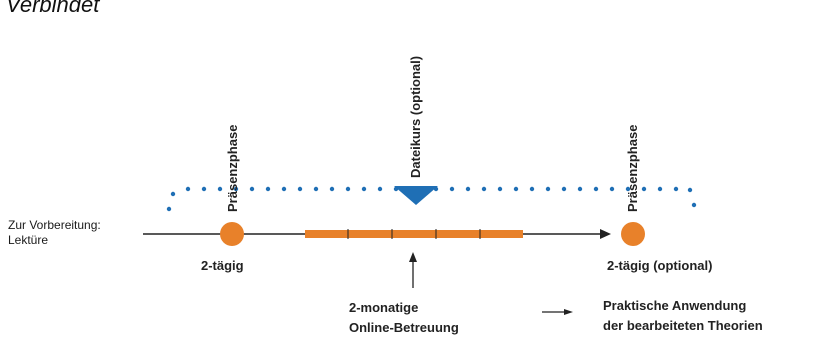 Image resolution: width=829 pixels, height=340 pixels. What do you see at coordinates (633, 234) in the screenshot?
I see `phase-right-dot` at bounding box center [633, 234].